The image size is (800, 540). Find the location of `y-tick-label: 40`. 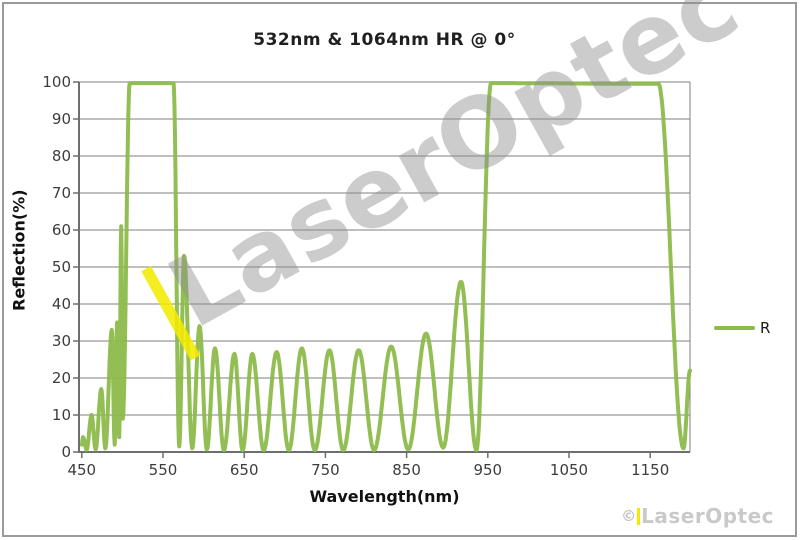

y-tick-label: 40 is located at coordinates (61, 304).